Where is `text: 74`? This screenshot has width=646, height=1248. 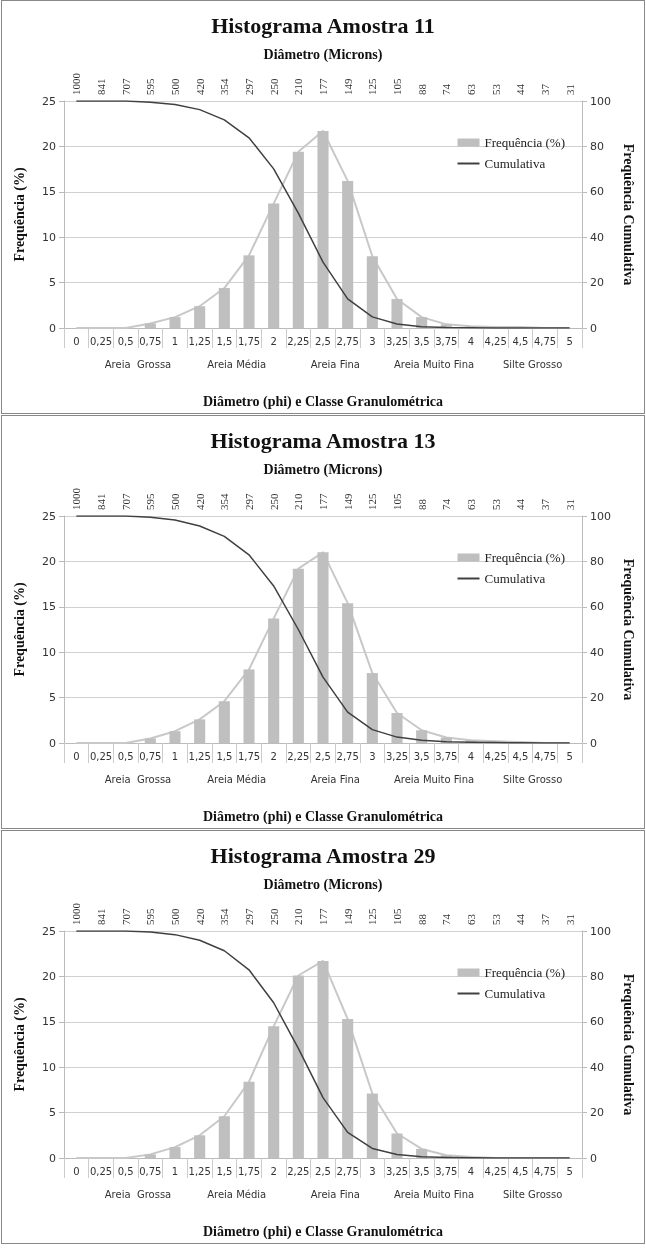
text: 74 is located at coordinates (446, 89).